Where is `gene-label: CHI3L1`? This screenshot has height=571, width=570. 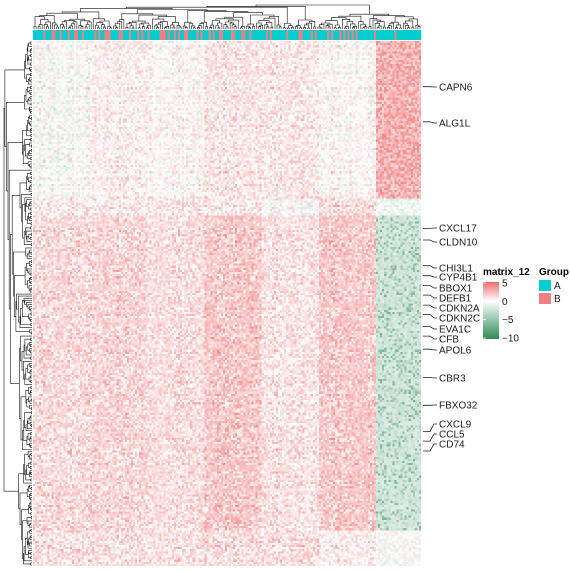 gene-label: CHI3L1 is located at coordinates (456, 269).